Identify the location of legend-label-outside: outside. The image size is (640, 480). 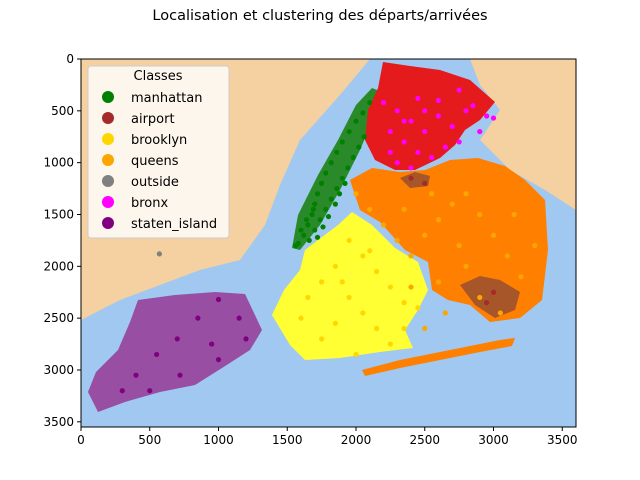
(155, 182).